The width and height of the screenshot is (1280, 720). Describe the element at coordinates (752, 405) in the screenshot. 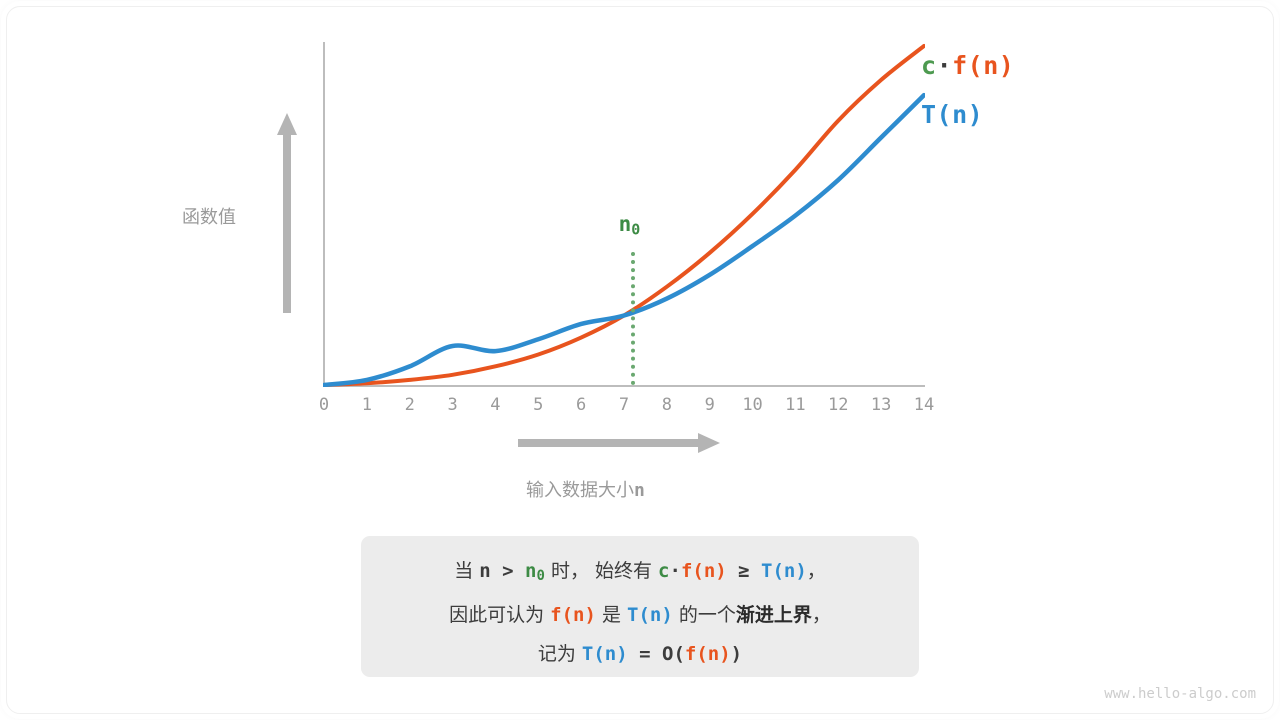

I see `x-tick-label: 10` at that location.